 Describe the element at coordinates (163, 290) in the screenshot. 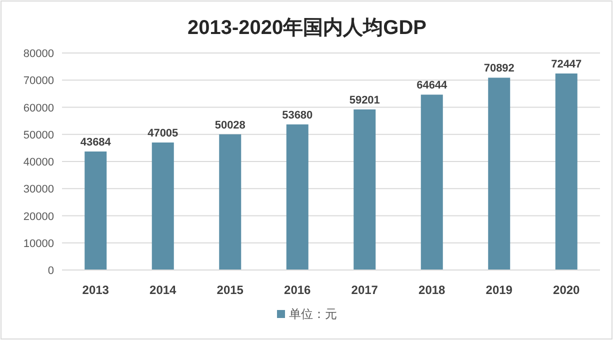

I see `x-tick-label: 2014` at that location.